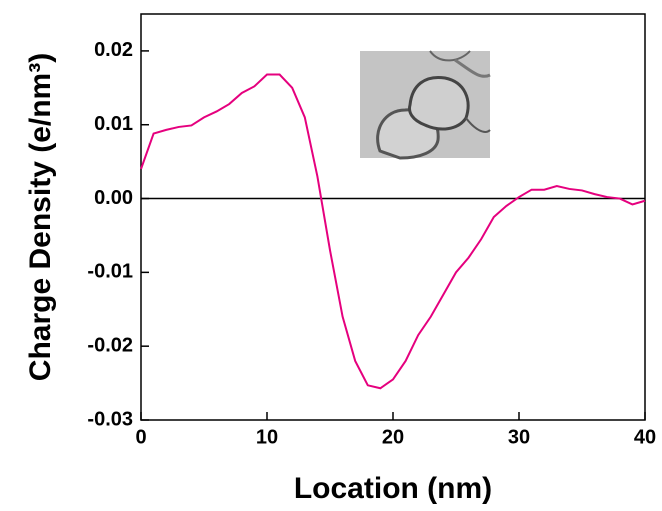 The image size is (662, 511). Describe the element at coordinates (110, 272) in the screenshot. I see `y-tick-label: -0.01` at that location.